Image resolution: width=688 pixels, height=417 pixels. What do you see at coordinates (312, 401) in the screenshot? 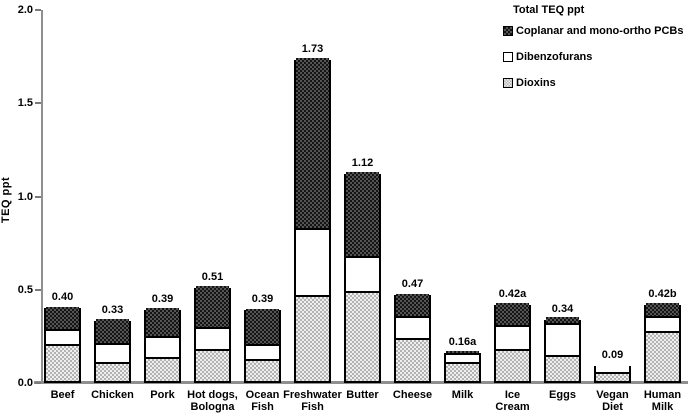
I see `category-label: Freshwater Fish` at bounding box center [312, 401].